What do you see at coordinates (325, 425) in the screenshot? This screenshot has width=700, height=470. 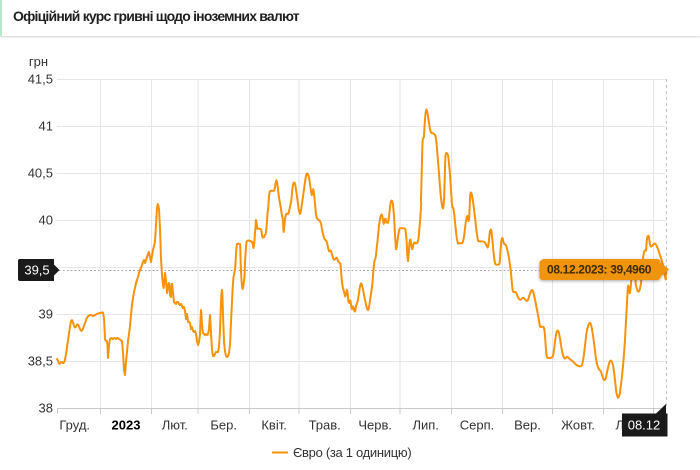 I see `svg-text: Трав.` at bounding box center [325, 425].